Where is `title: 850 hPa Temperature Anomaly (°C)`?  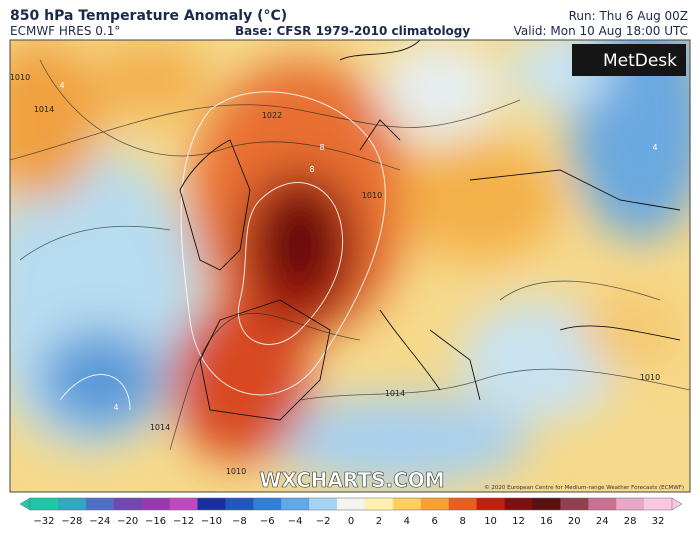
title: 850 hPa Temperature Anomaly (°C) is located at coordinates (149, 16).